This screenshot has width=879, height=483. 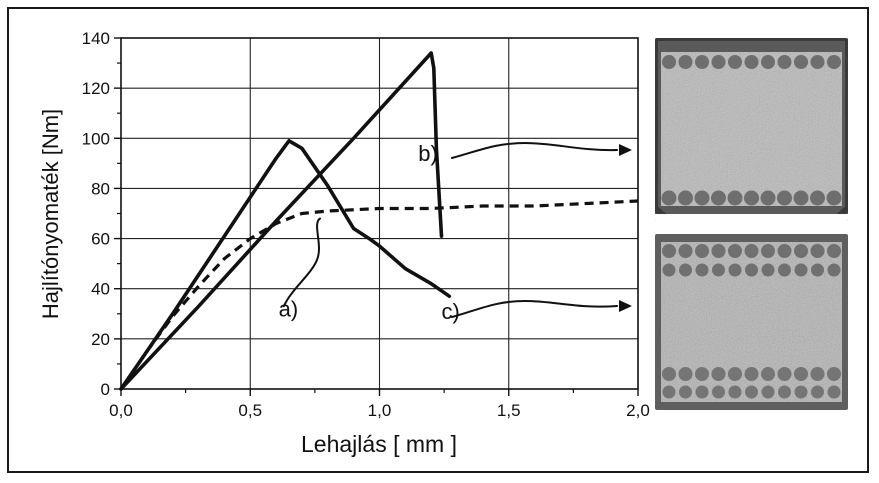 What do you see at coordinates (96, 38) in the screenshot?
I see `y-tick-label: 140` at bounding box center [96, 38].